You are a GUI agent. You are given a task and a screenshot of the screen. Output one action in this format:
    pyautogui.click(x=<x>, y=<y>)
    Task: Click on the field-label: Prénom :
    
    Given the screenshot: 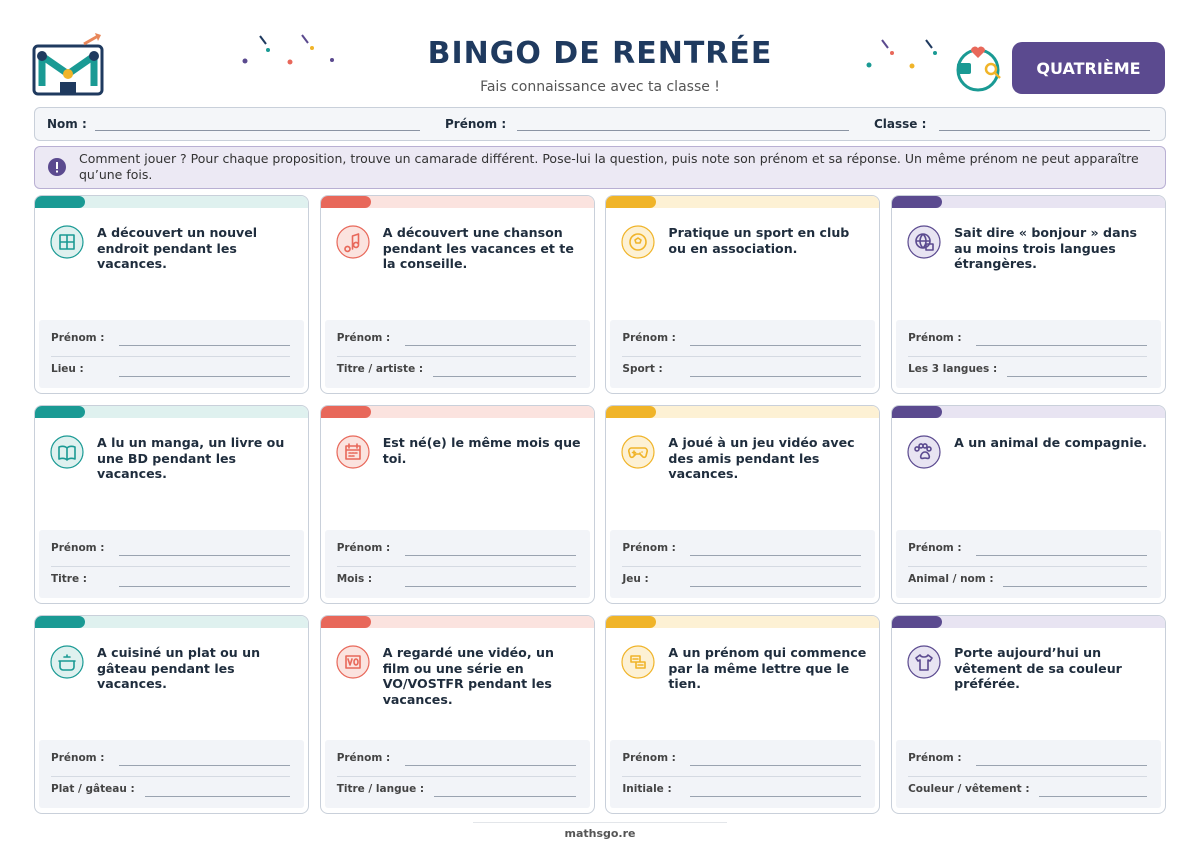 What is the action you would take?
    pyautogui.click(x=476, y=124)
    